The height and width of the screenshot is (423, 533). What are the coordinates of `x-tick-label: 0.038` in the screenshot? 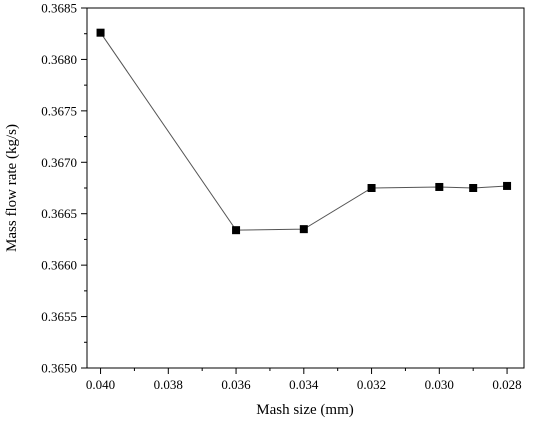 It's located at (168, 384).